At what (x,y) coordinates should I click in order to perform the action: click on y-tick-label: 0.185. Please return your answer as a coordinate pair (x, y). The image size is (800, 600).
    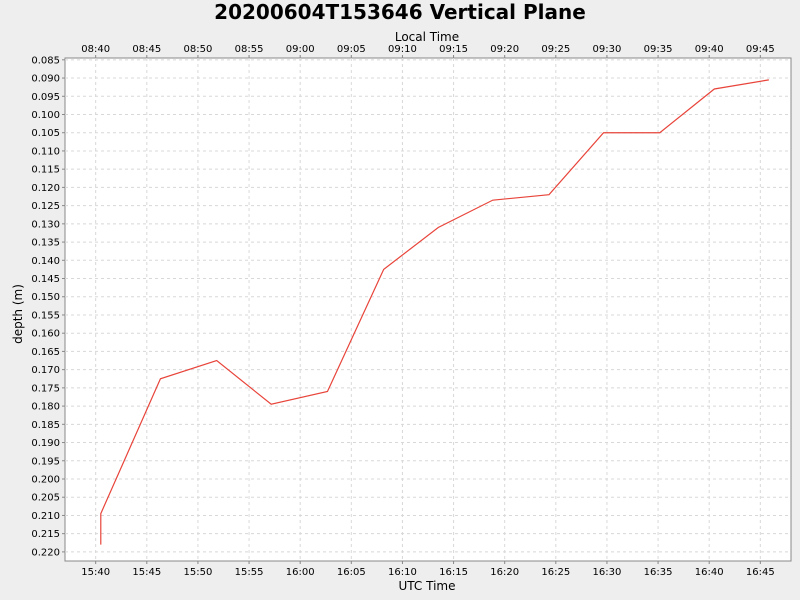
    Looking at the image, I should click on (45, 425).